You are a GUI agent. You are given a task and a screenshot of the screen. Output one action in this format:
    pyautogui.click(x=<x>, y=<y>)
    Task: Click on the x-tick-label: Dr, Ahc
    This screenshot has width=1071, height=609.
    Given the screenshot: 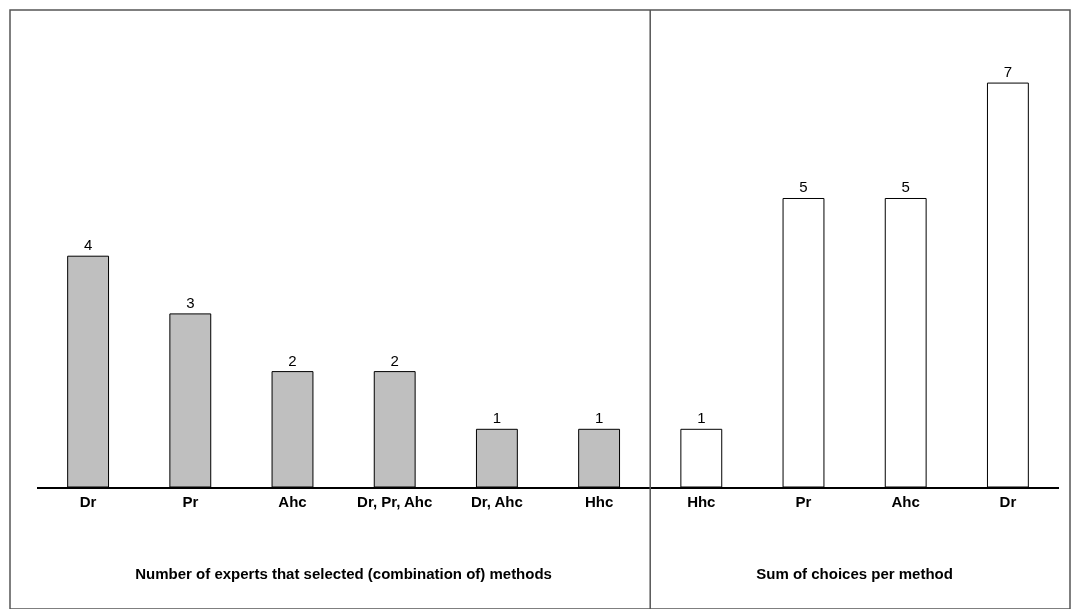 What is the action you would take?
    pyautogui.click(x=496, y=501)
    